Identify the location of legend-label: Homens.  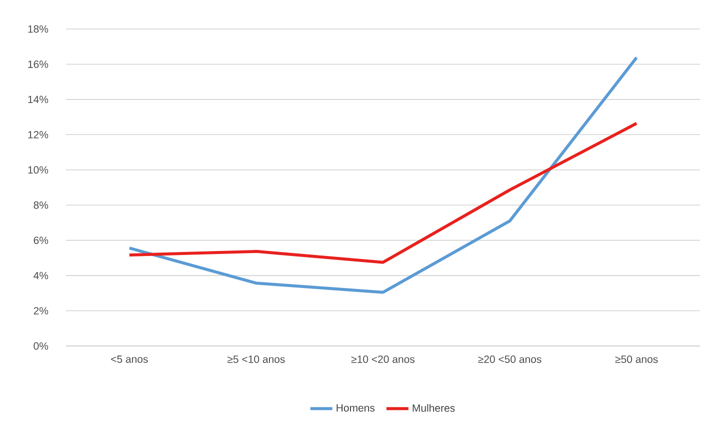
(355, 408).